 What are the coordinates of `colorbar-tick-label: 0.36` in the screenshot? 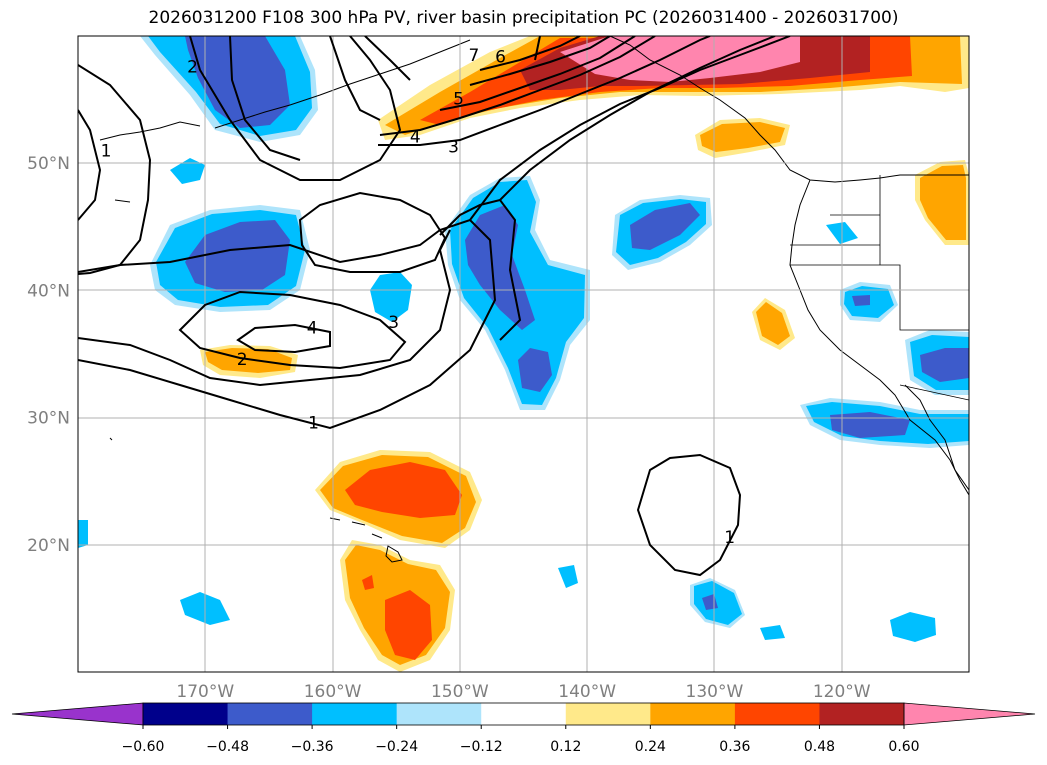 It's located at (734, 747).